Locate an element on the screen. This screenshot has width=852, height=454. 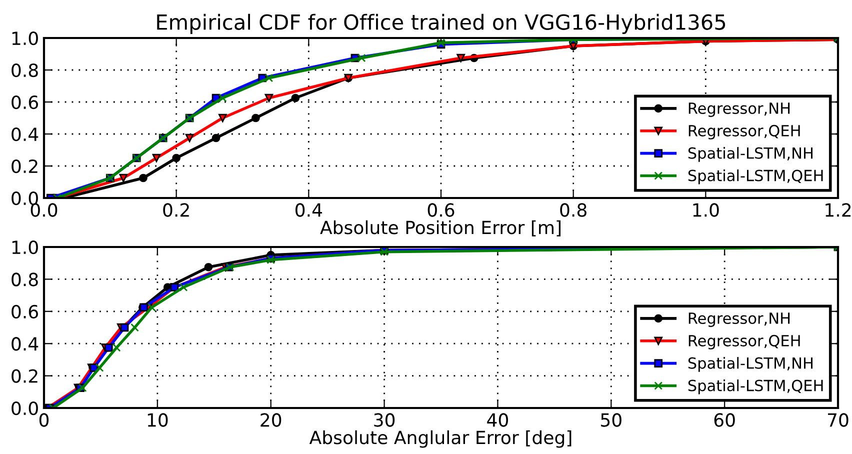
x-tick-label: 60 is located at coordinates (724, 420).